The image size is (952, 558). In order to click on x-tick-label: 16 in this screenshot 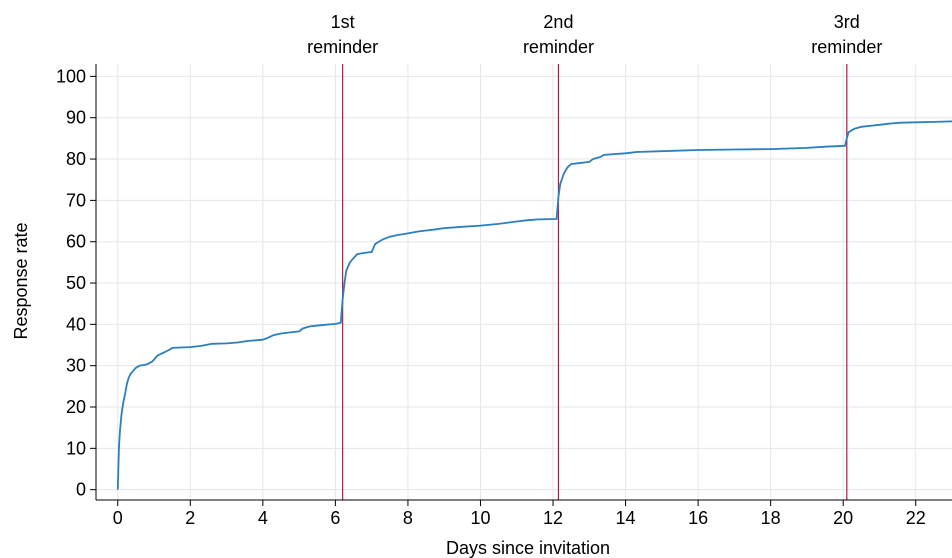, I will do `click(698, 518)`.